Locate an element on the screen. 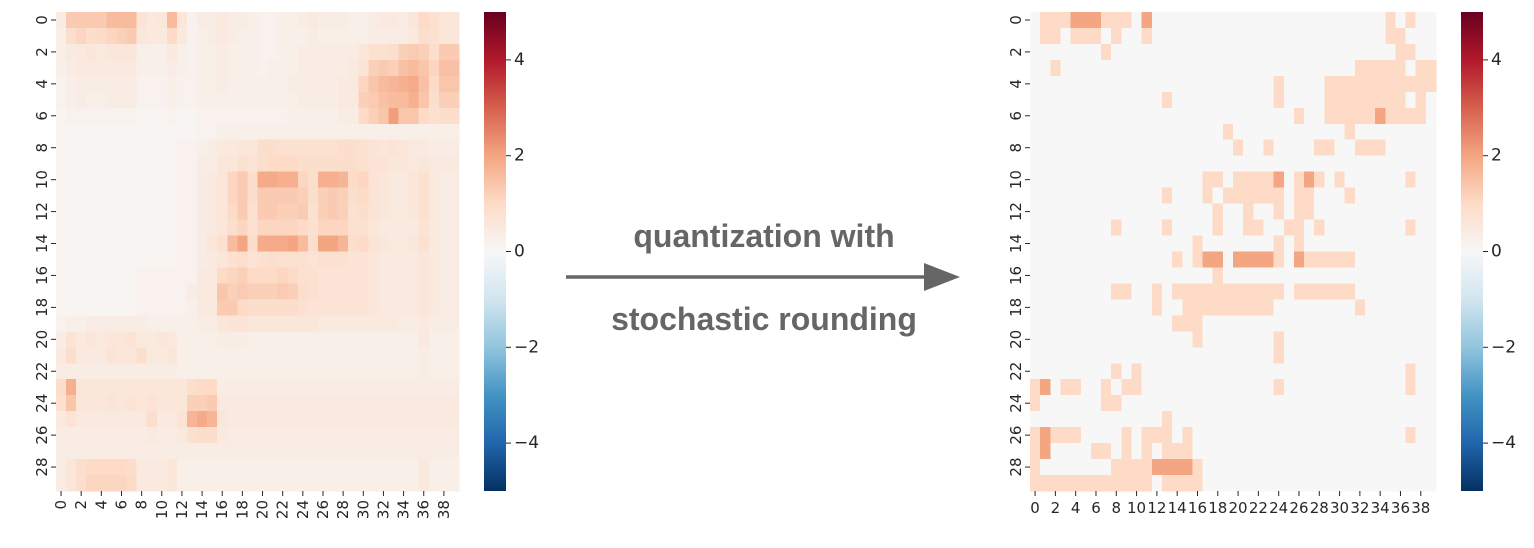 The width and height of the screenshot is (1534, 548). x-tick-label: 34 is located at coordinates (404, 509).